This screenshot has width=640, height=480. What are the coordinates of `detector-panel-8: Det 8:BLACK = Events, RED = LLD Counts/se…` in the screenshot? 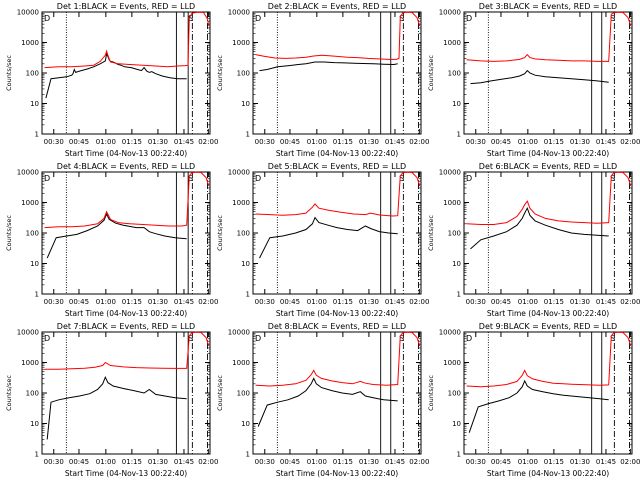 It's located at (322, 400).